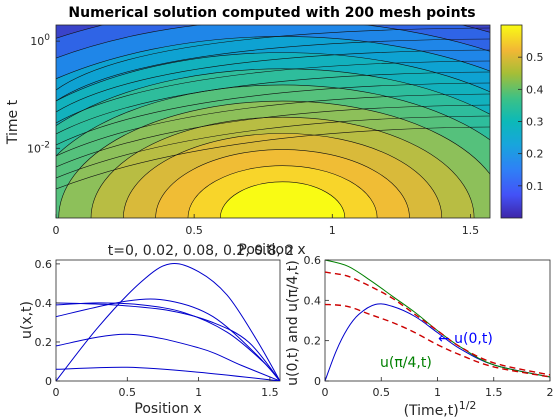 The height and width of the screenshot is (420, 560). What do you see at coordinates (56, 230) in the screenshot?
I see `heatmap-x-tick-label: 0` at bounding box center [56, 230].